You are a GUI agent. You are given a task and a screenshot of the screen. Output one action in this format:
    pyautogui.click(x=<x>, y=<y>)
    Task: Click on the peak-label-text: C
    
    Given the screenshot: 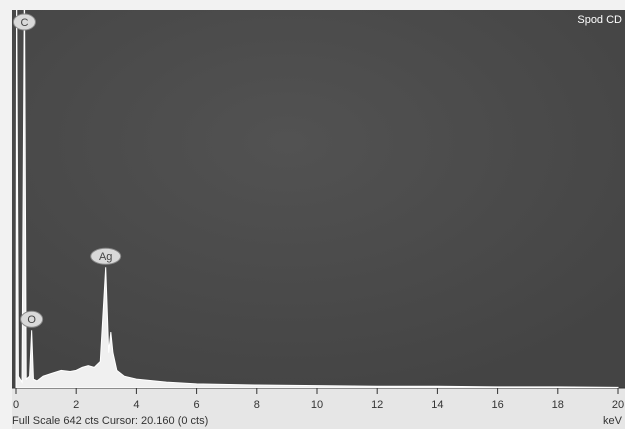 What is the action you would take?
    pyautogui.click(x=24, y=23)
    